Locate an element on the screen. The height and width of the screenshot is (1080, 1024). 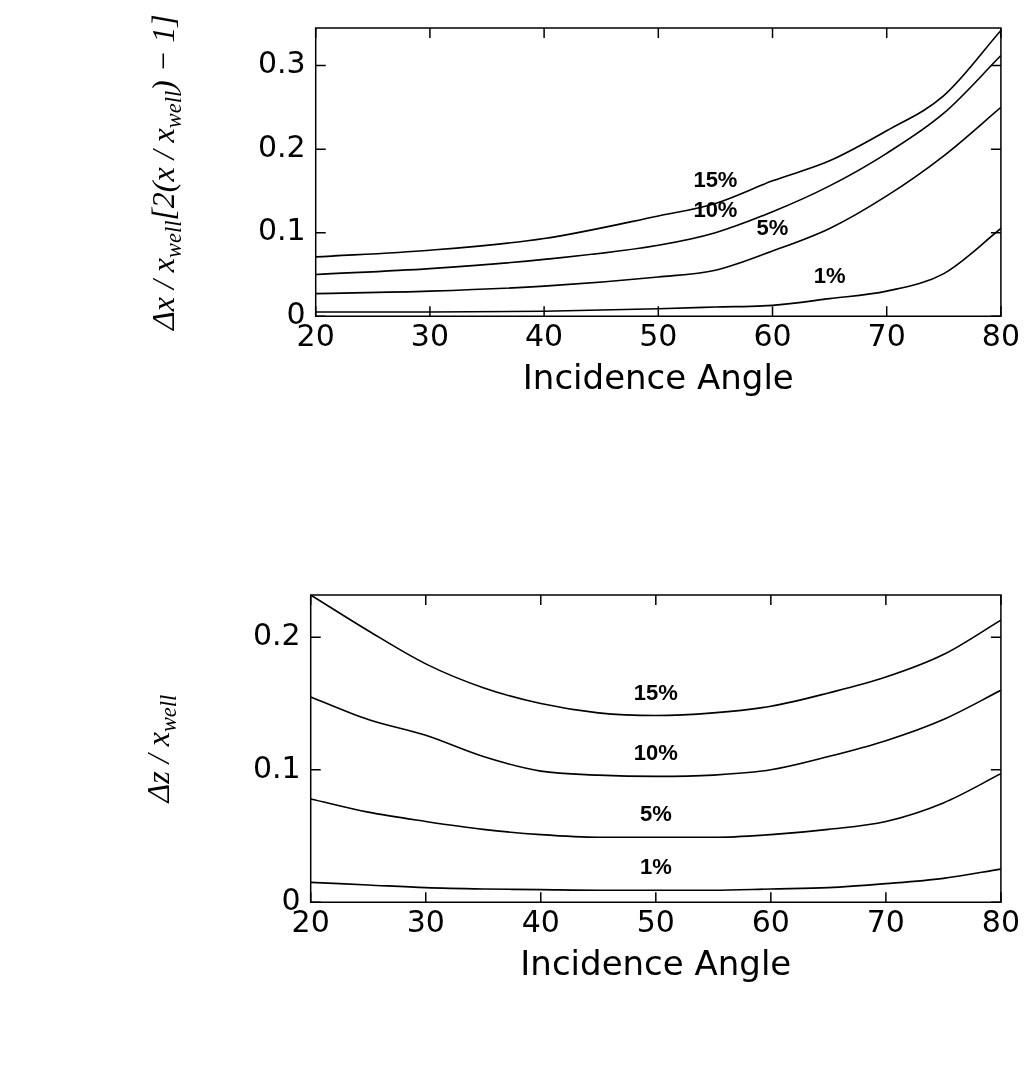
y-axis-title: Δx / xwell[2(x / xwell) − 1] is located at coordinates (166, 173).